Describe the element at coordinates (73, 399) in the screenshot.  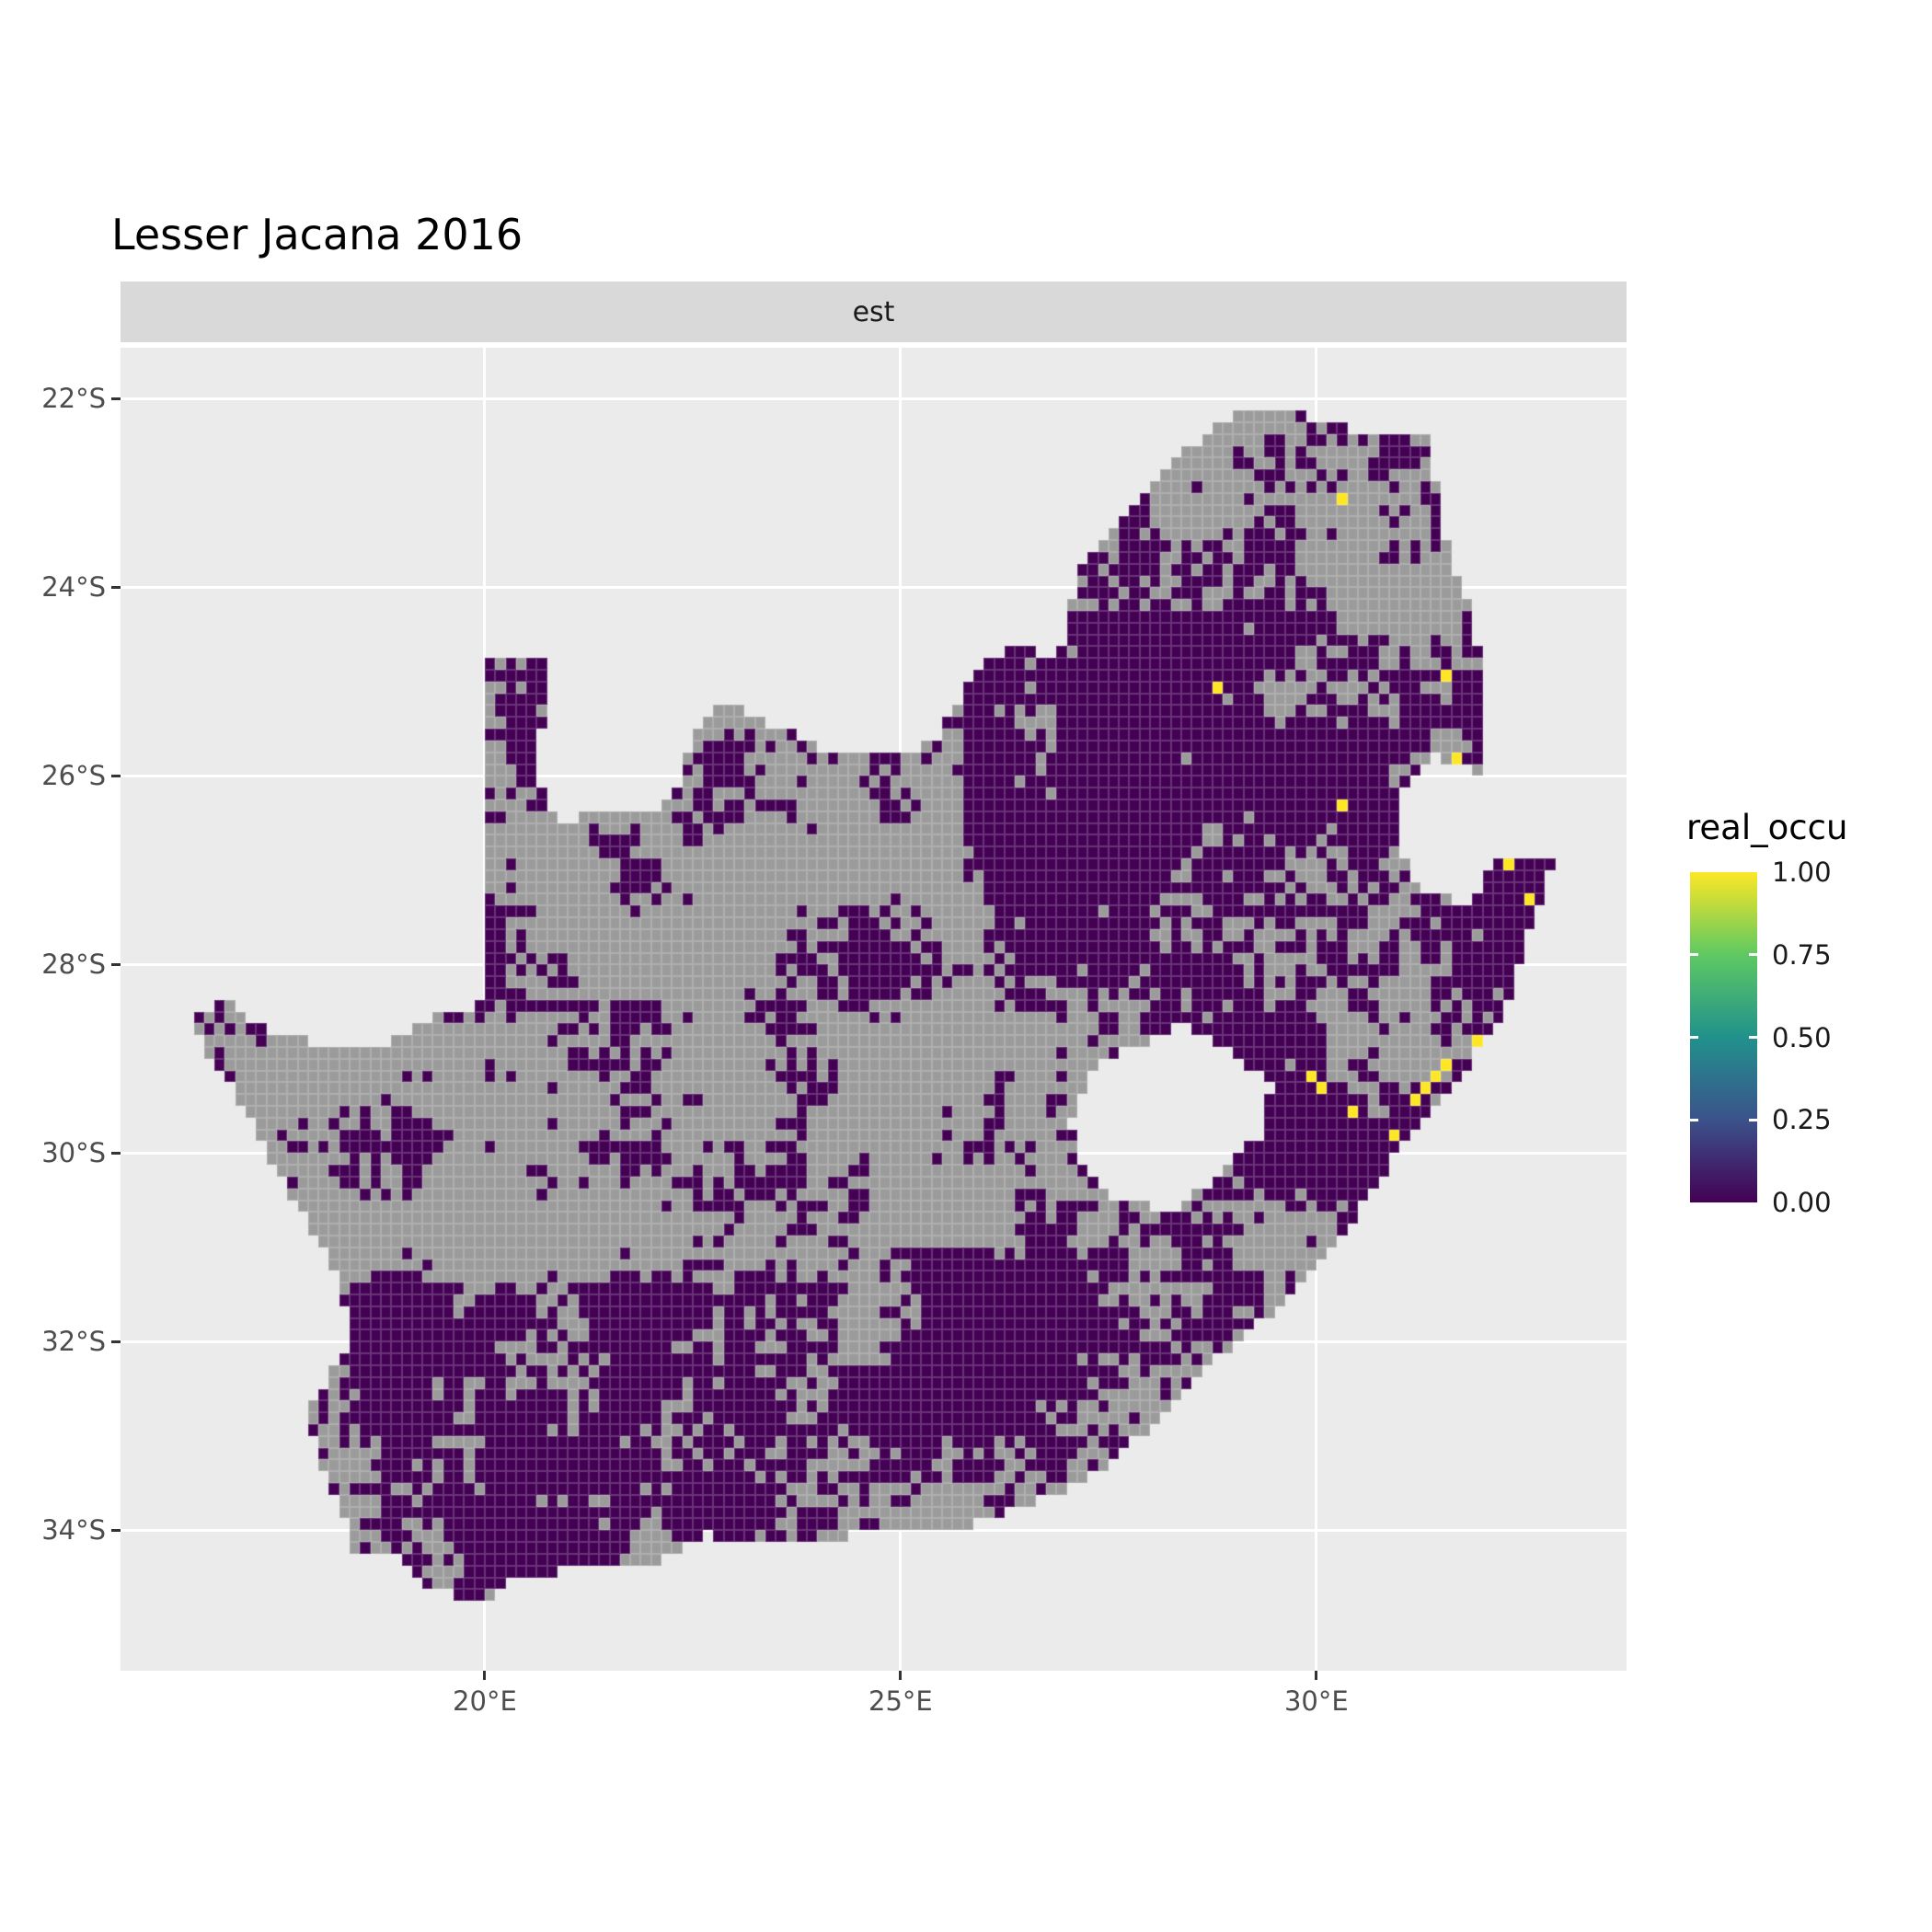
I see `y-tick-label: 22°S` at that location.